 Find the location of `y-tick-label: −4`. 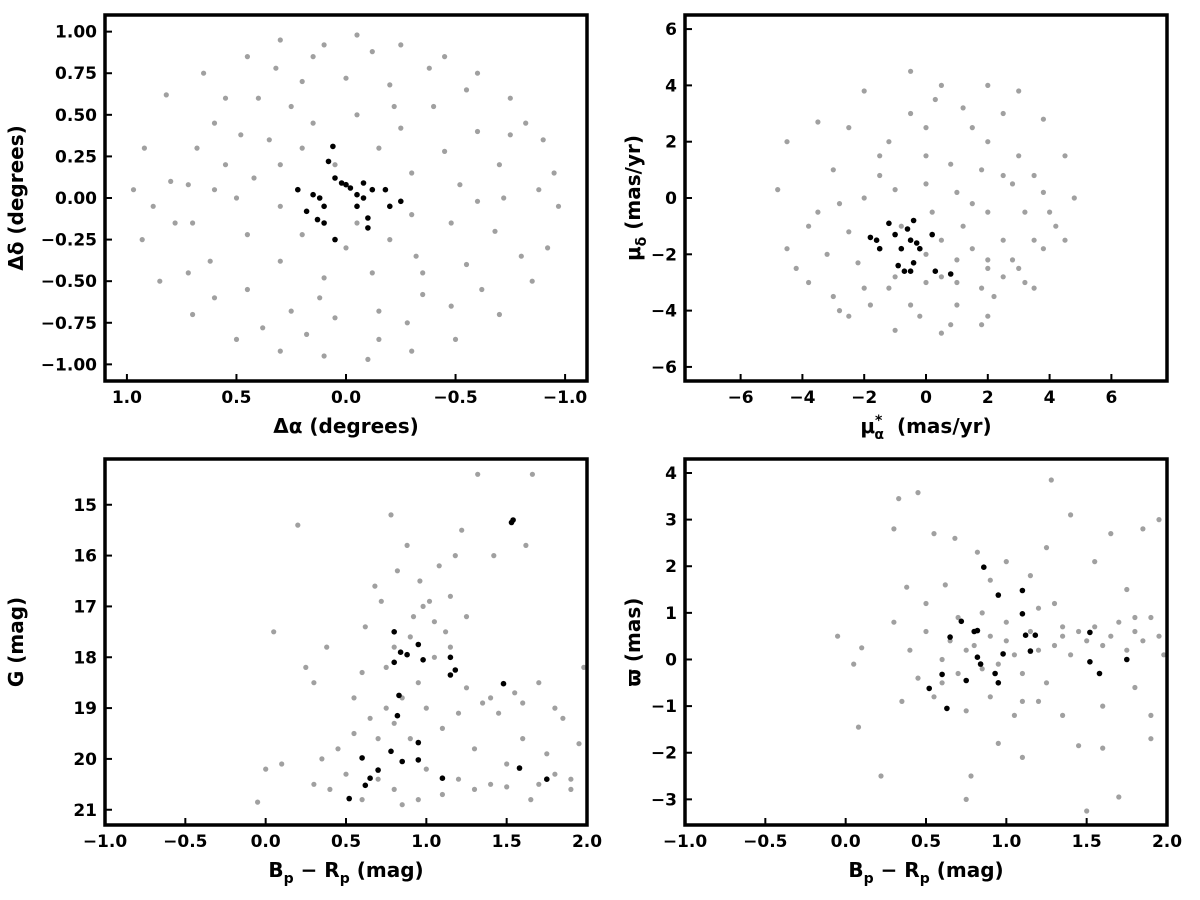

y-tick-label: −4 is located at coordinates (664, 312).